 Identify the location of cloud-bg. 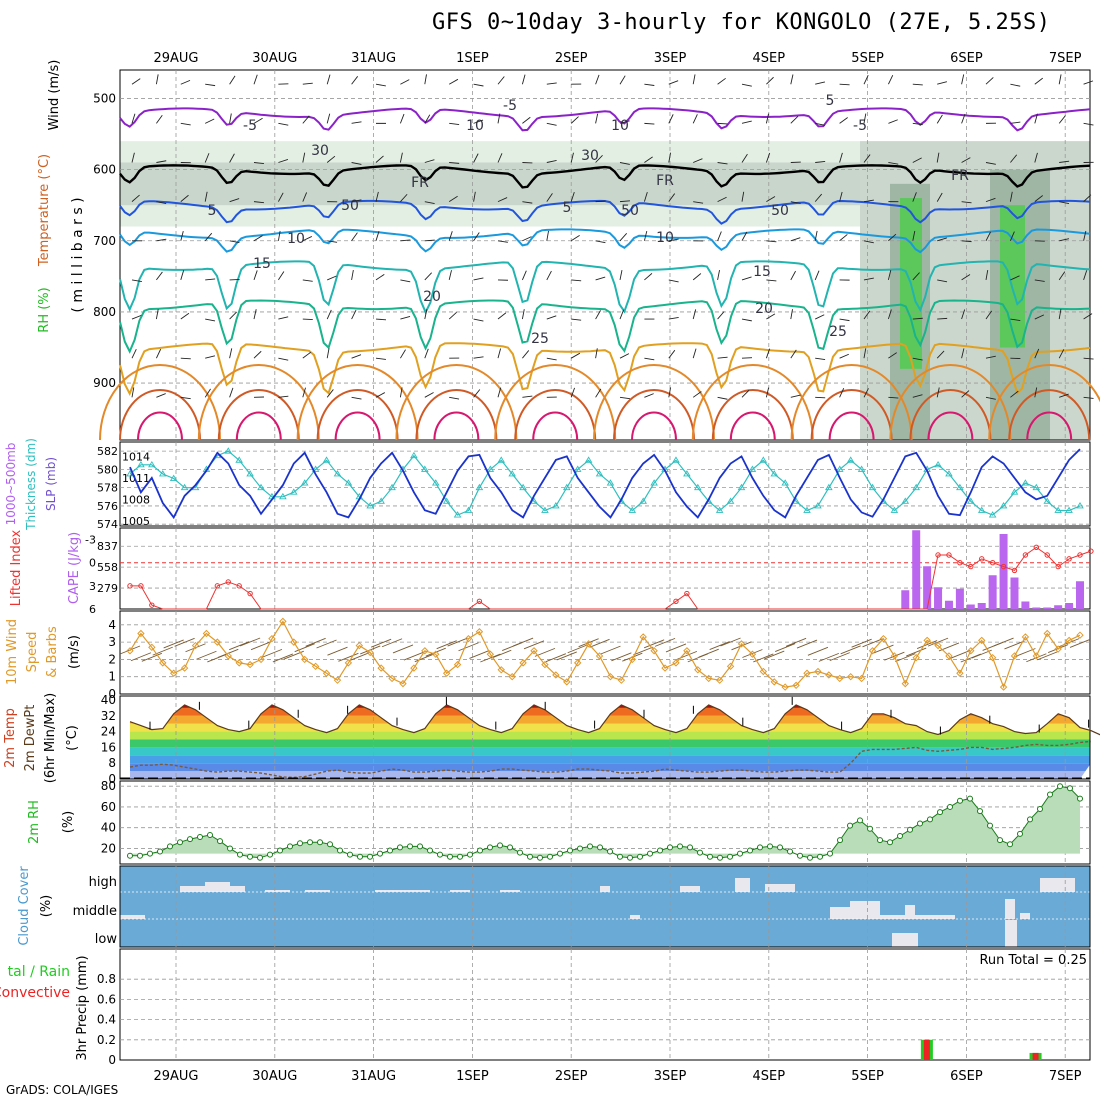
(605, 906).